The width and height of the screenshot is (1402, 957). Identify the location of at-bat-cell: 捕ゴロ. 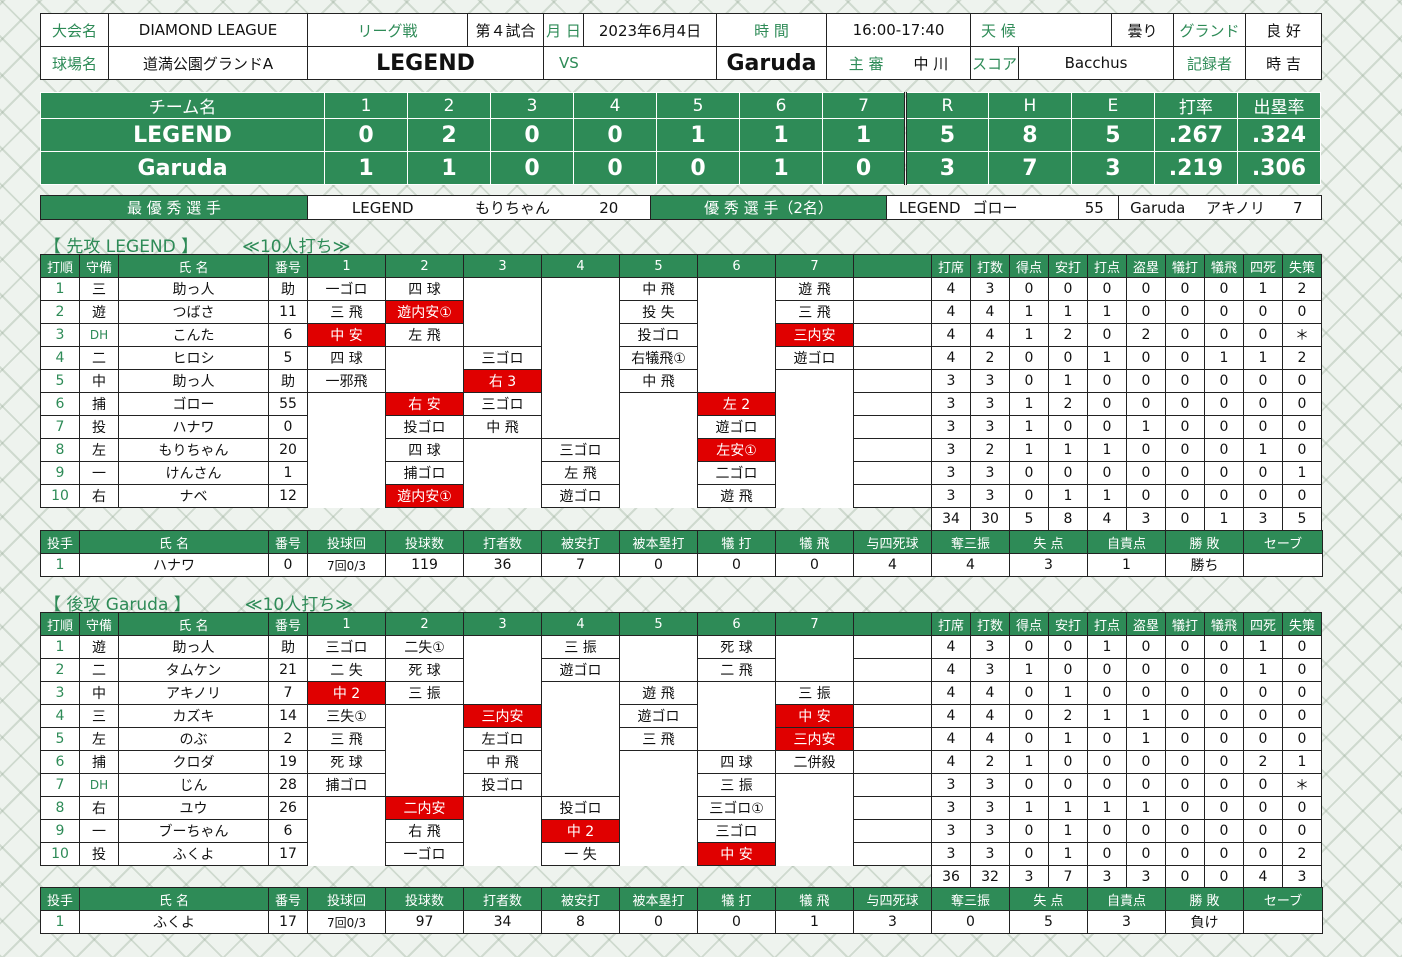
(424, 473).